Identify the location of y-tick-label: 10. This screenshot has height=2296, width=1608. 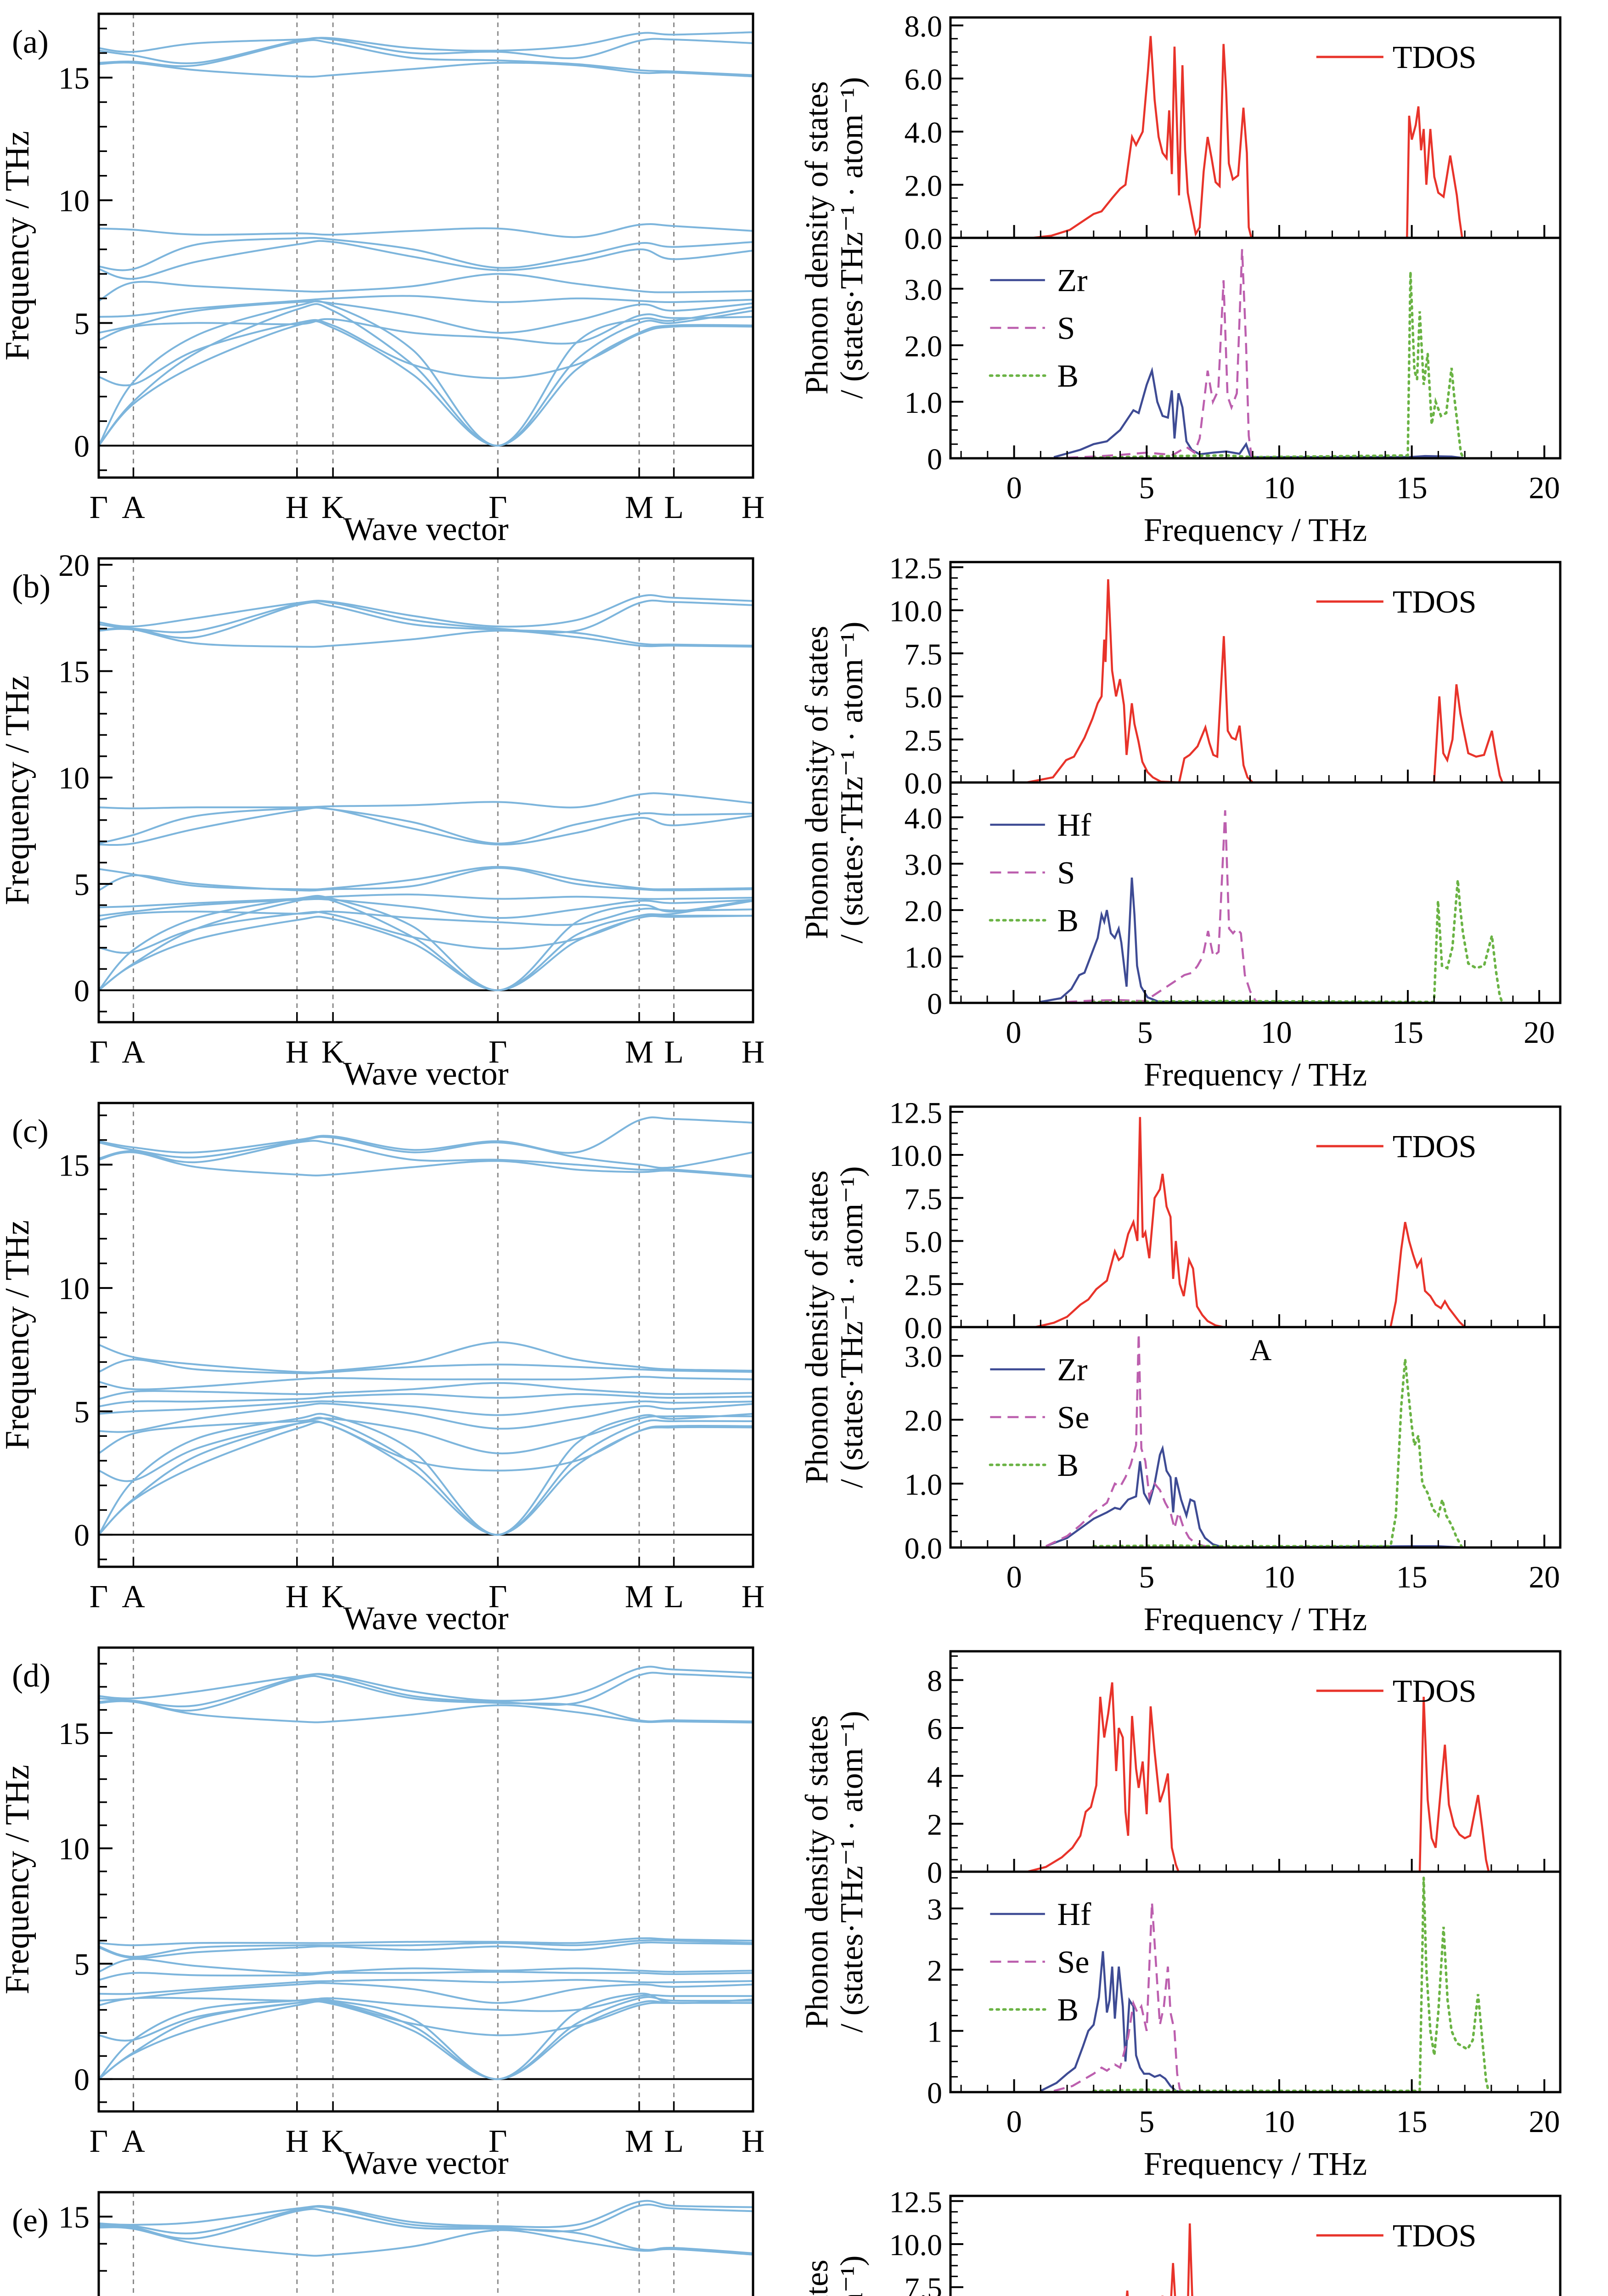
(74, 200).